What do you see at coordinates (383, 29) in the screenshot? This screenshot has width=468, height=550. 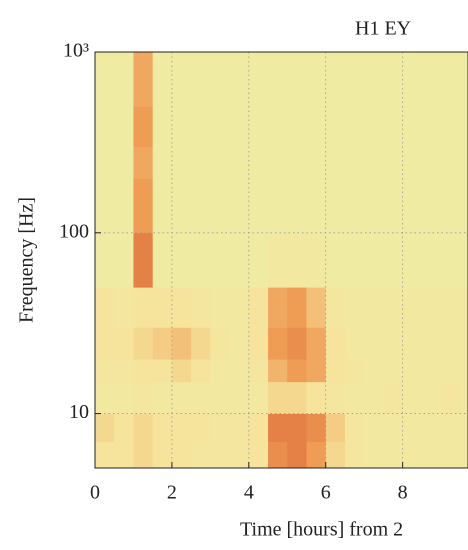 I see `chart-title: H1 EY` at bounding box center [383, 29].